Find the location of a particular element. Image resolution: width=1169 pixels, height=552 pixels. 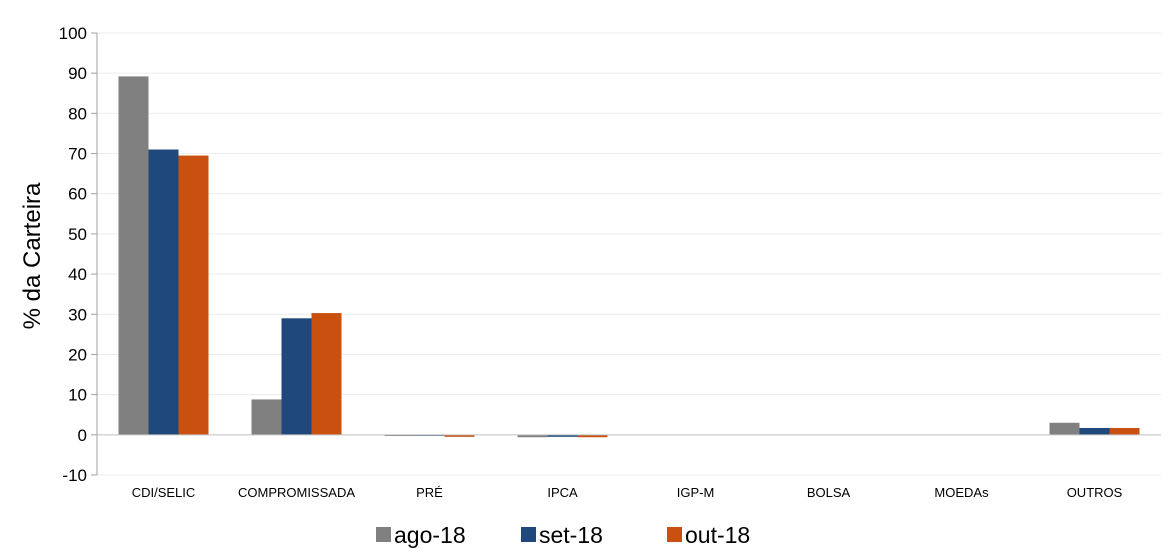

legend: ago-18 set-18 out-18 is located at coordinates (563, 535).